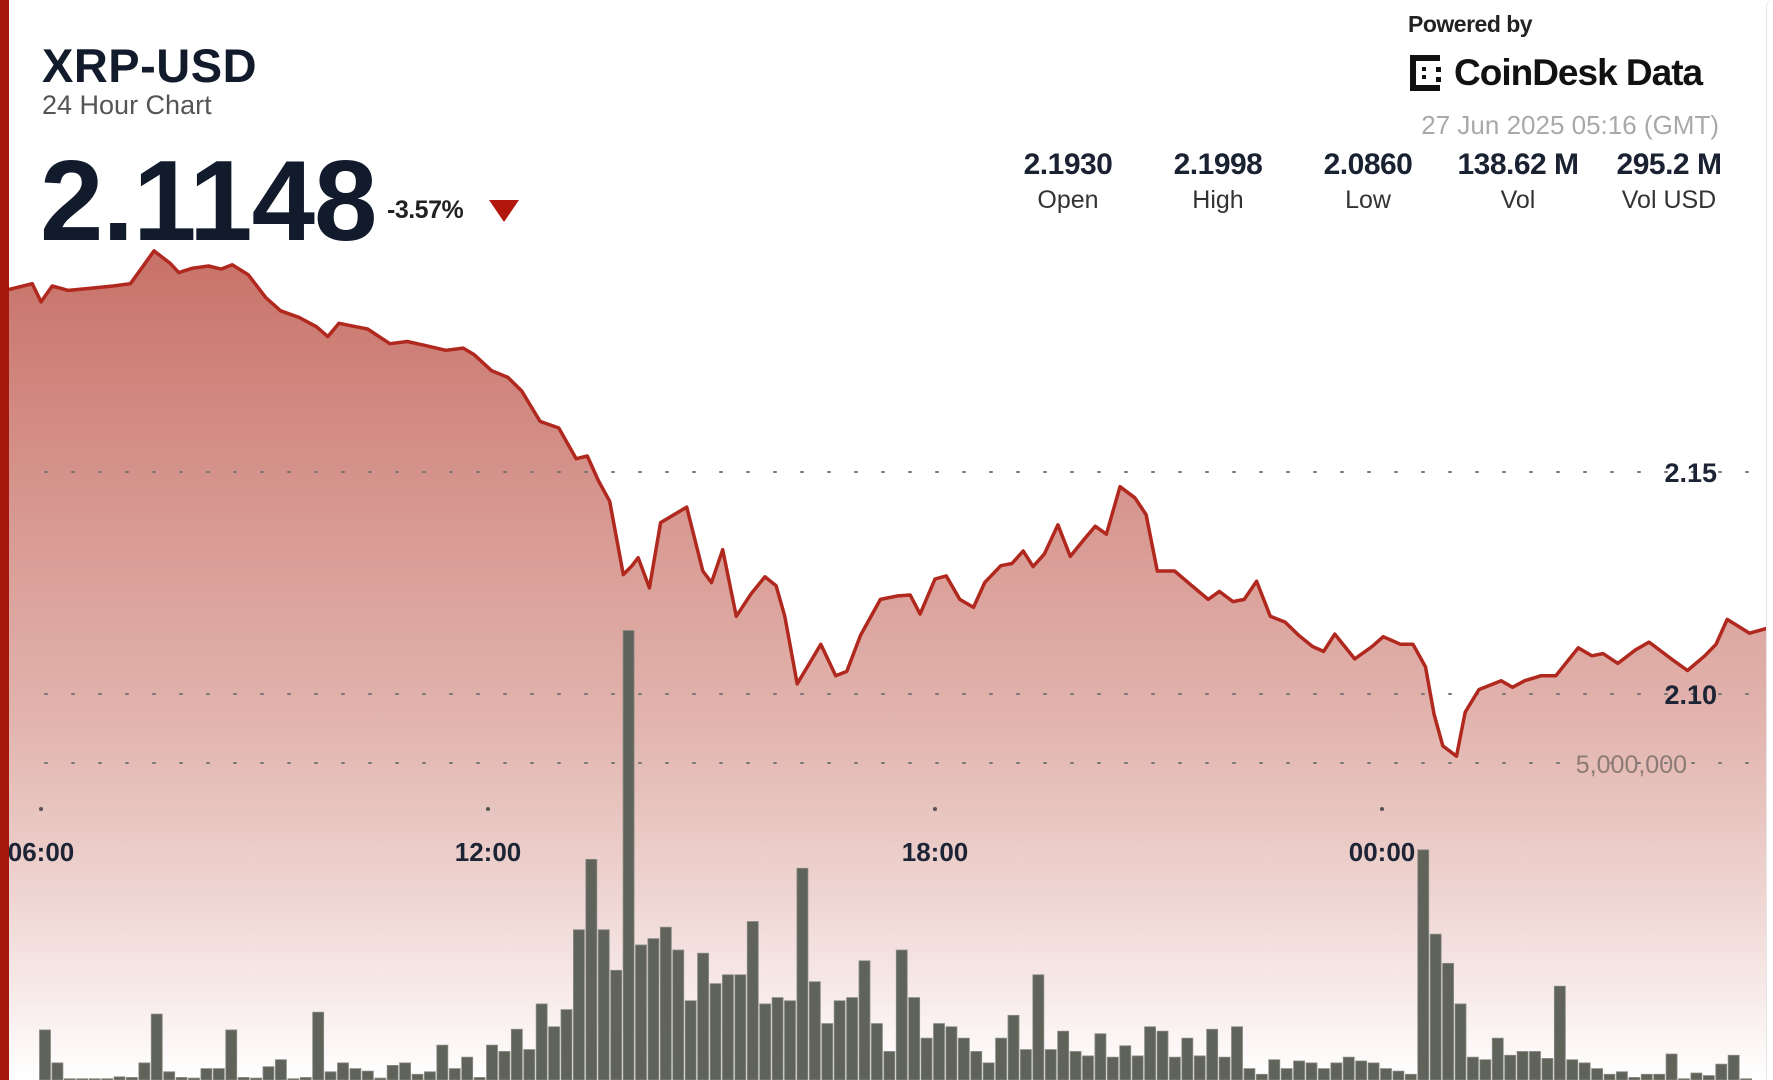 This screenshot has height=1080, width=1773. What do you see at coordinates (935, 852) in the screenshot?
I see `x-tick-label: 18:00` at bounding box center [935, 852].